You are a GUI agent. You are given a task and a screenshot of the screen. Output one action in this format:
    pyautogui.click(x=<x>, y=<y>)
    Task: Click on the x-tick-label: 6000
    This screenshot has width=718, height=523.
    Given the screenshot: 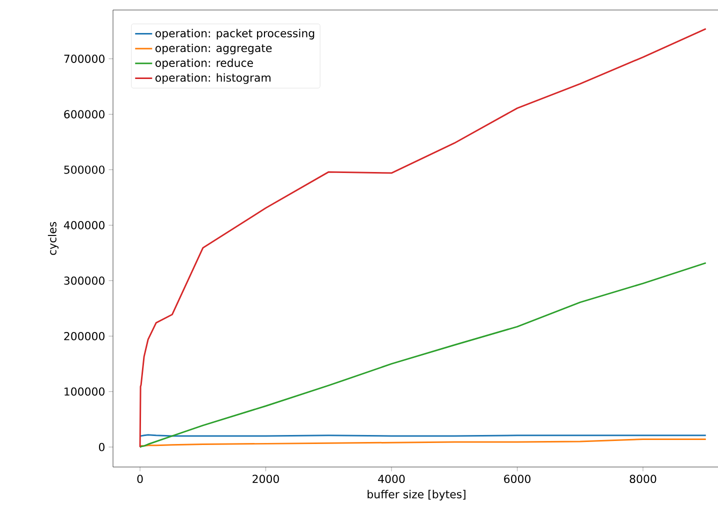 What is the action you would take?
    pyautogui.click(x=517, y=479)
    